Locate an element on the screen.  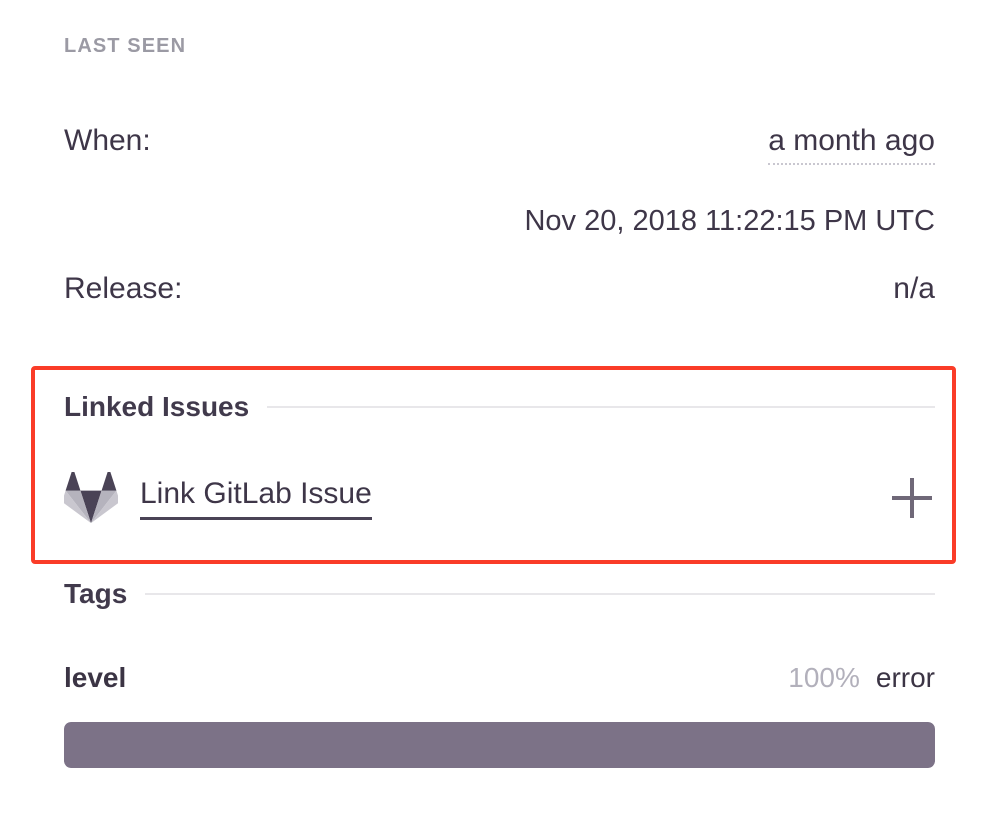
when-row: When: a month ago is located at coordinates (499, 144).